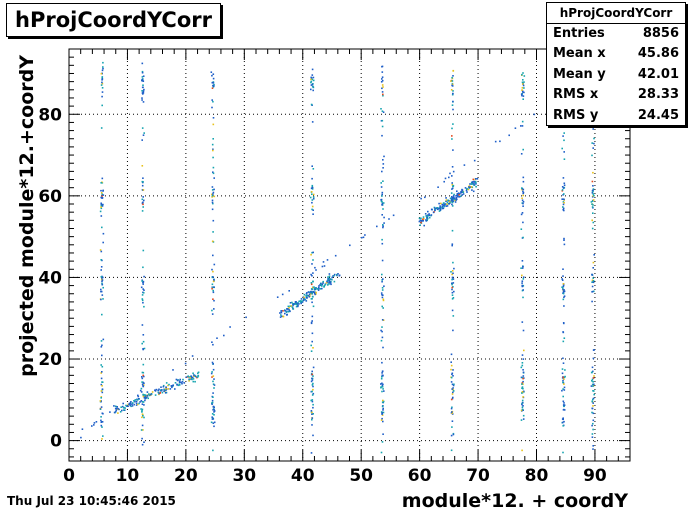 This screenshot has width=700, height=512. What do you see at coordinates (658, 115) in the screenshot?
I see `stats-value: 24.45` at bounding box center [658, 115].